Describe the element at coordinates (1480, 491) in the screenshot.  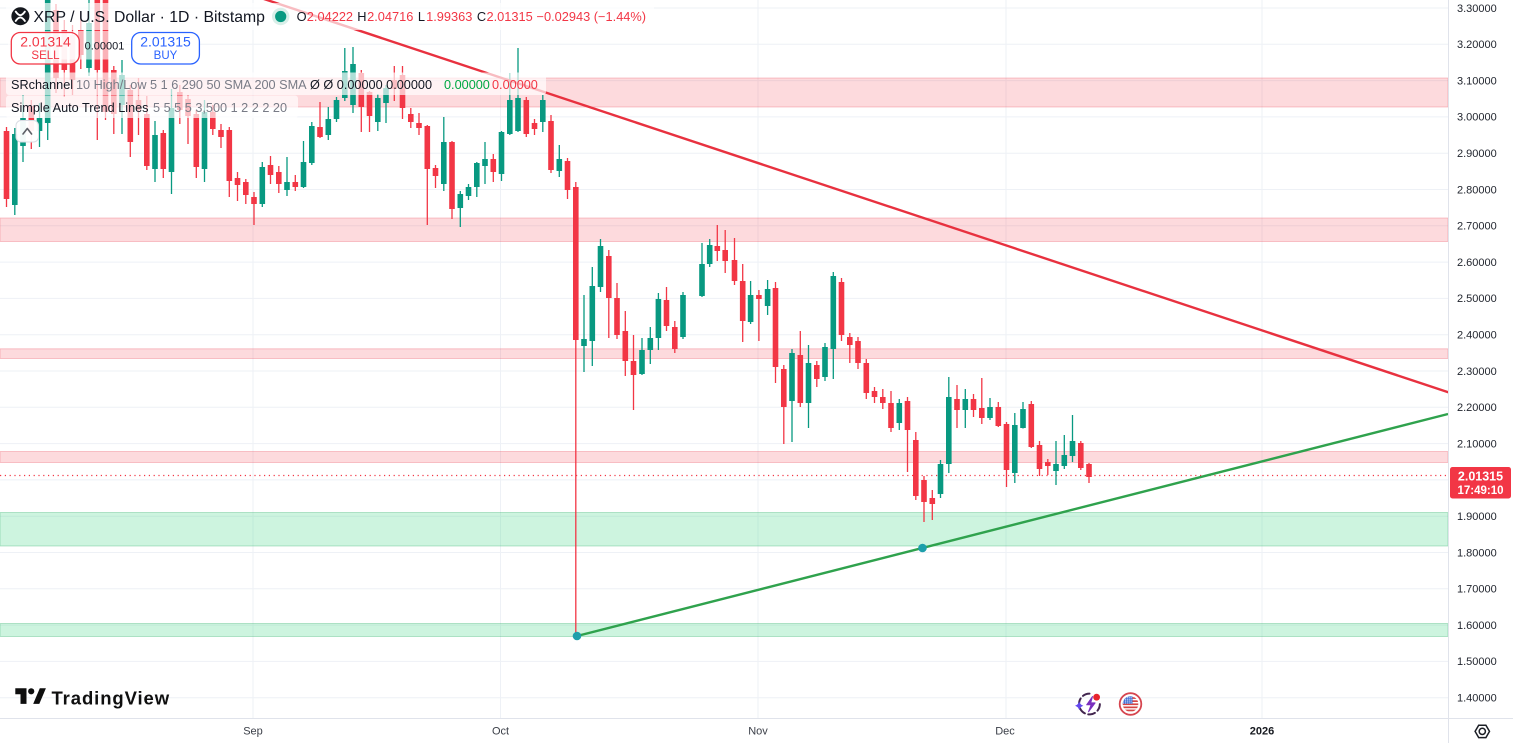
I see `svg-text: 17:49:10` at that location.